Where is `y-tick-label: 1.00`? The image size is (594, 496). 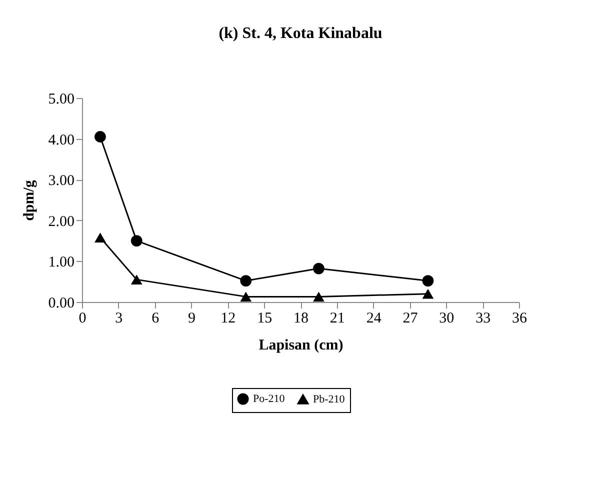
y-tick-label: 1.00 is located at coordinates (61, 262).